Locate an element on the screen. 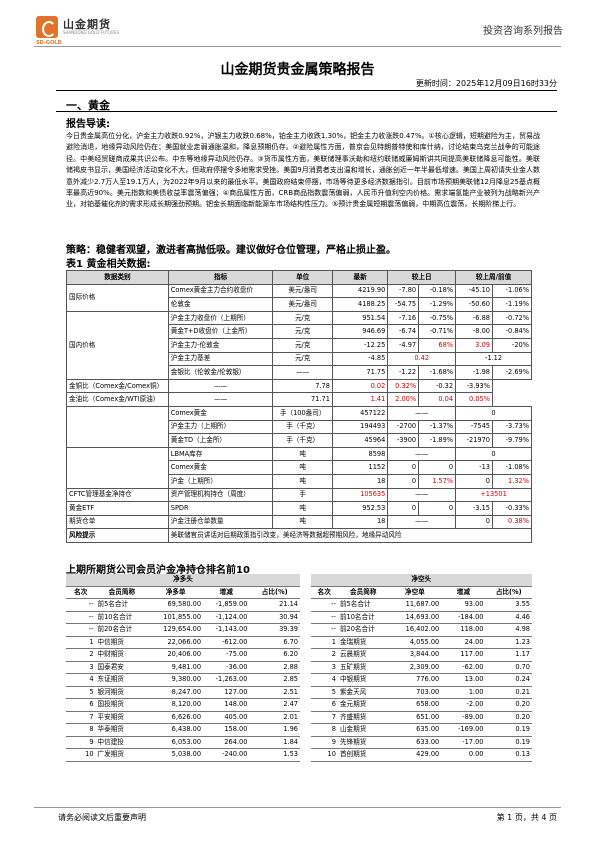 This screenshot has width=595, height=842. week-pct-cell: -1.19% is located at coordinates (512, 304).